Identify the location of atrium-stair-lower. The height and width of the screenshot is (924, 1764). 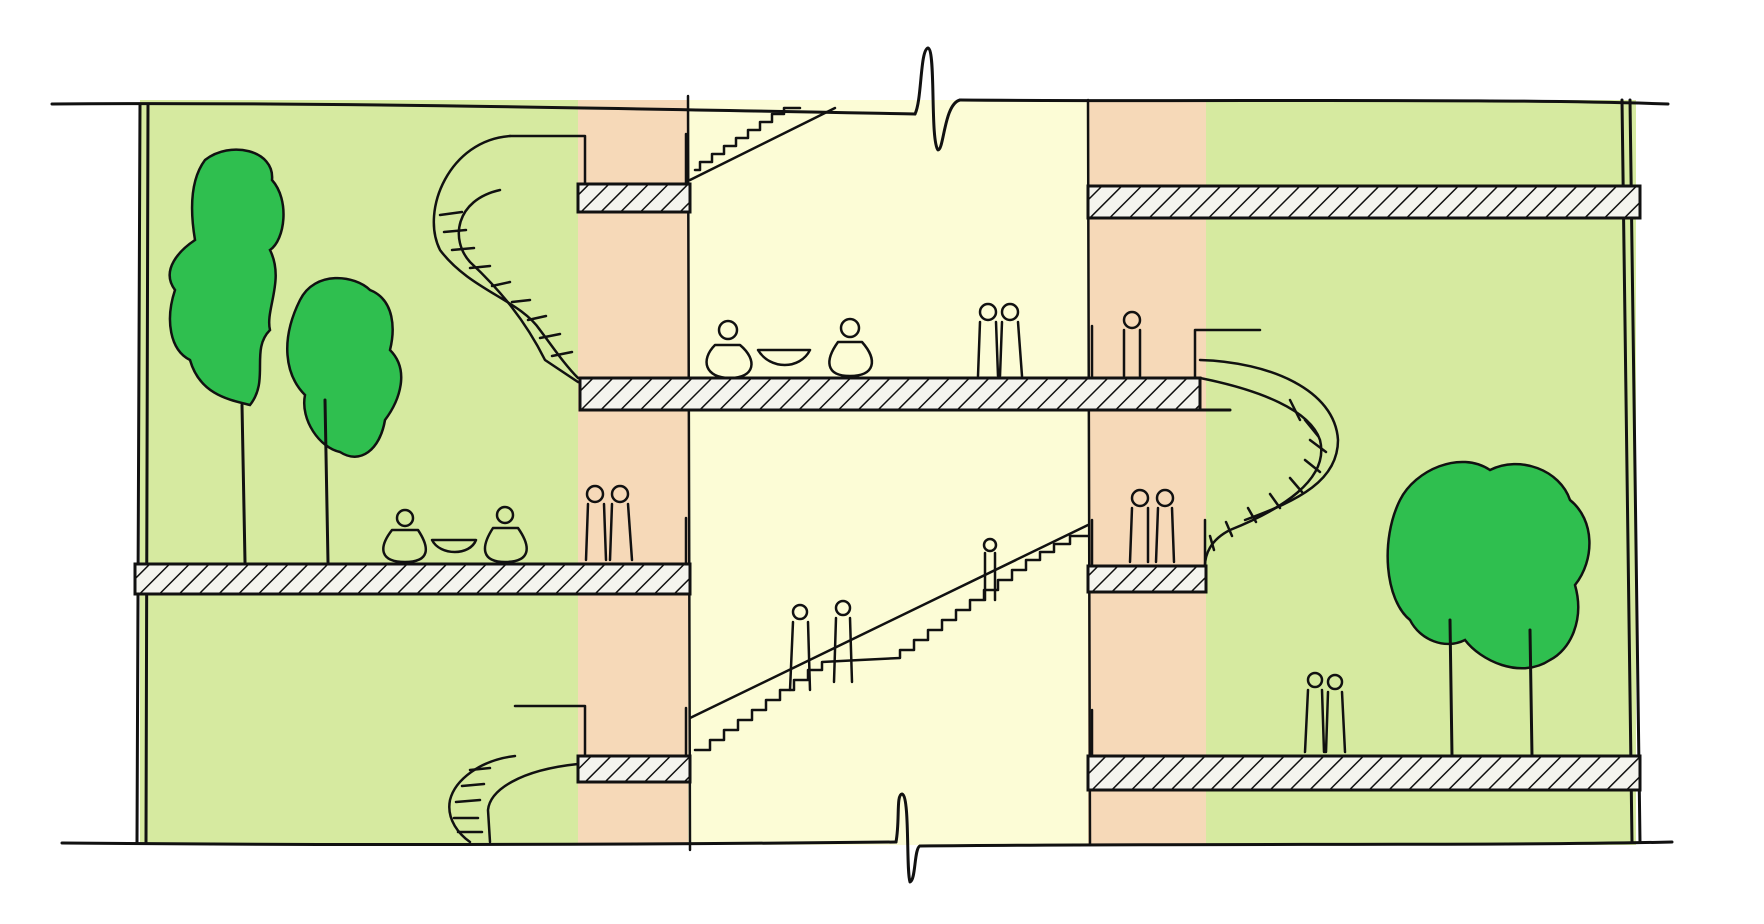
(889, 637).